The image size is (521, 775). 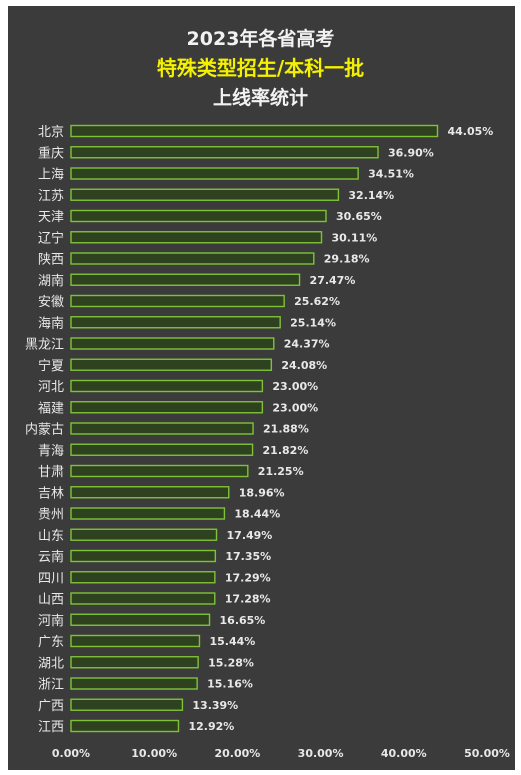 What do you see at coordinates (286, 450) in the screenshot?
I see `data-label: 21.82%` at bounding box center [286, 450].